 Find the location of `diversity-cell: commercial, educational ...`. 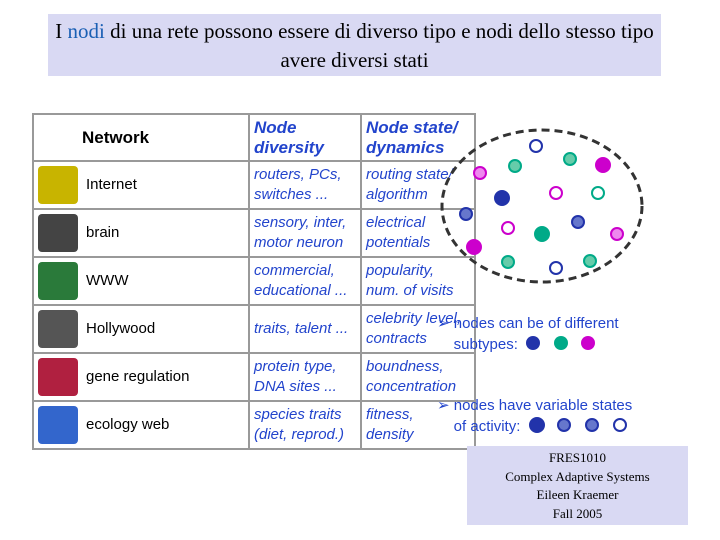

diversity-cell: commercial, educational ... is located at coordinates (305, 281).